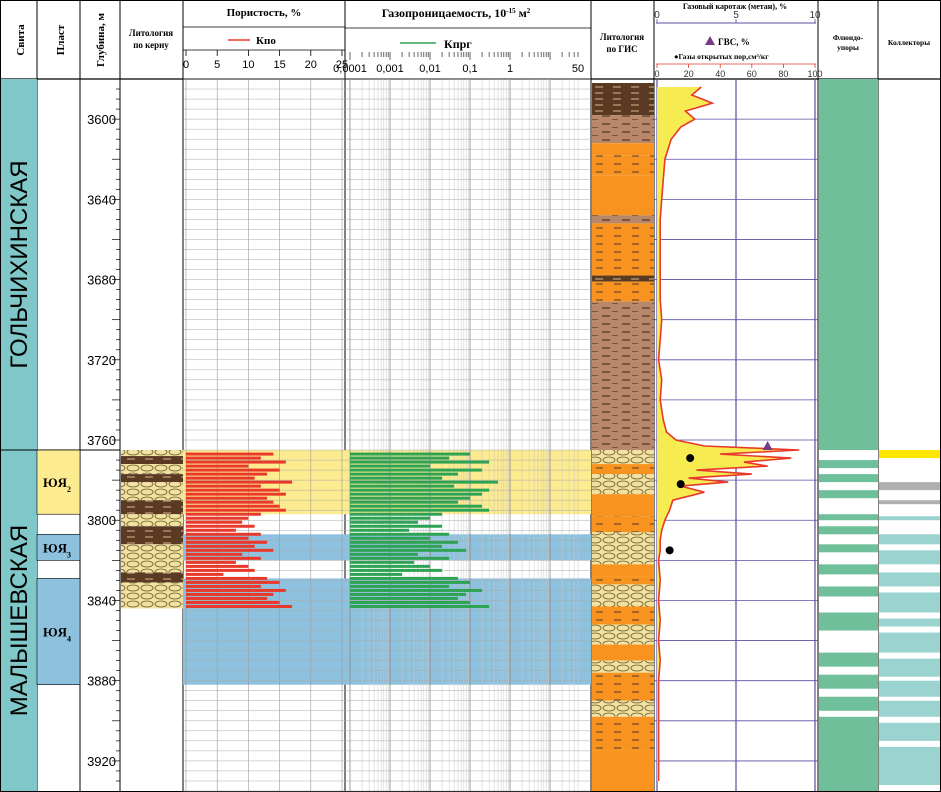 This screenshot has width=941, height=792. Describe the element at coordinates (217, 65) in the screenshot. I see `porosity-tick-label: 5` at that location.